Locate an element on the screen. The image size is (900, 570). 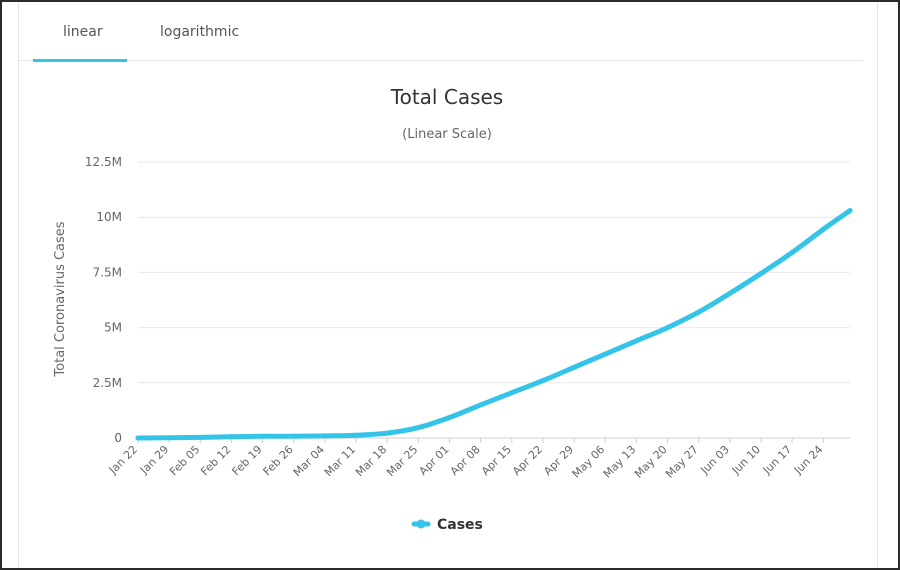
x-tick-label: Apr 08 is located at coordinates (465, 460).